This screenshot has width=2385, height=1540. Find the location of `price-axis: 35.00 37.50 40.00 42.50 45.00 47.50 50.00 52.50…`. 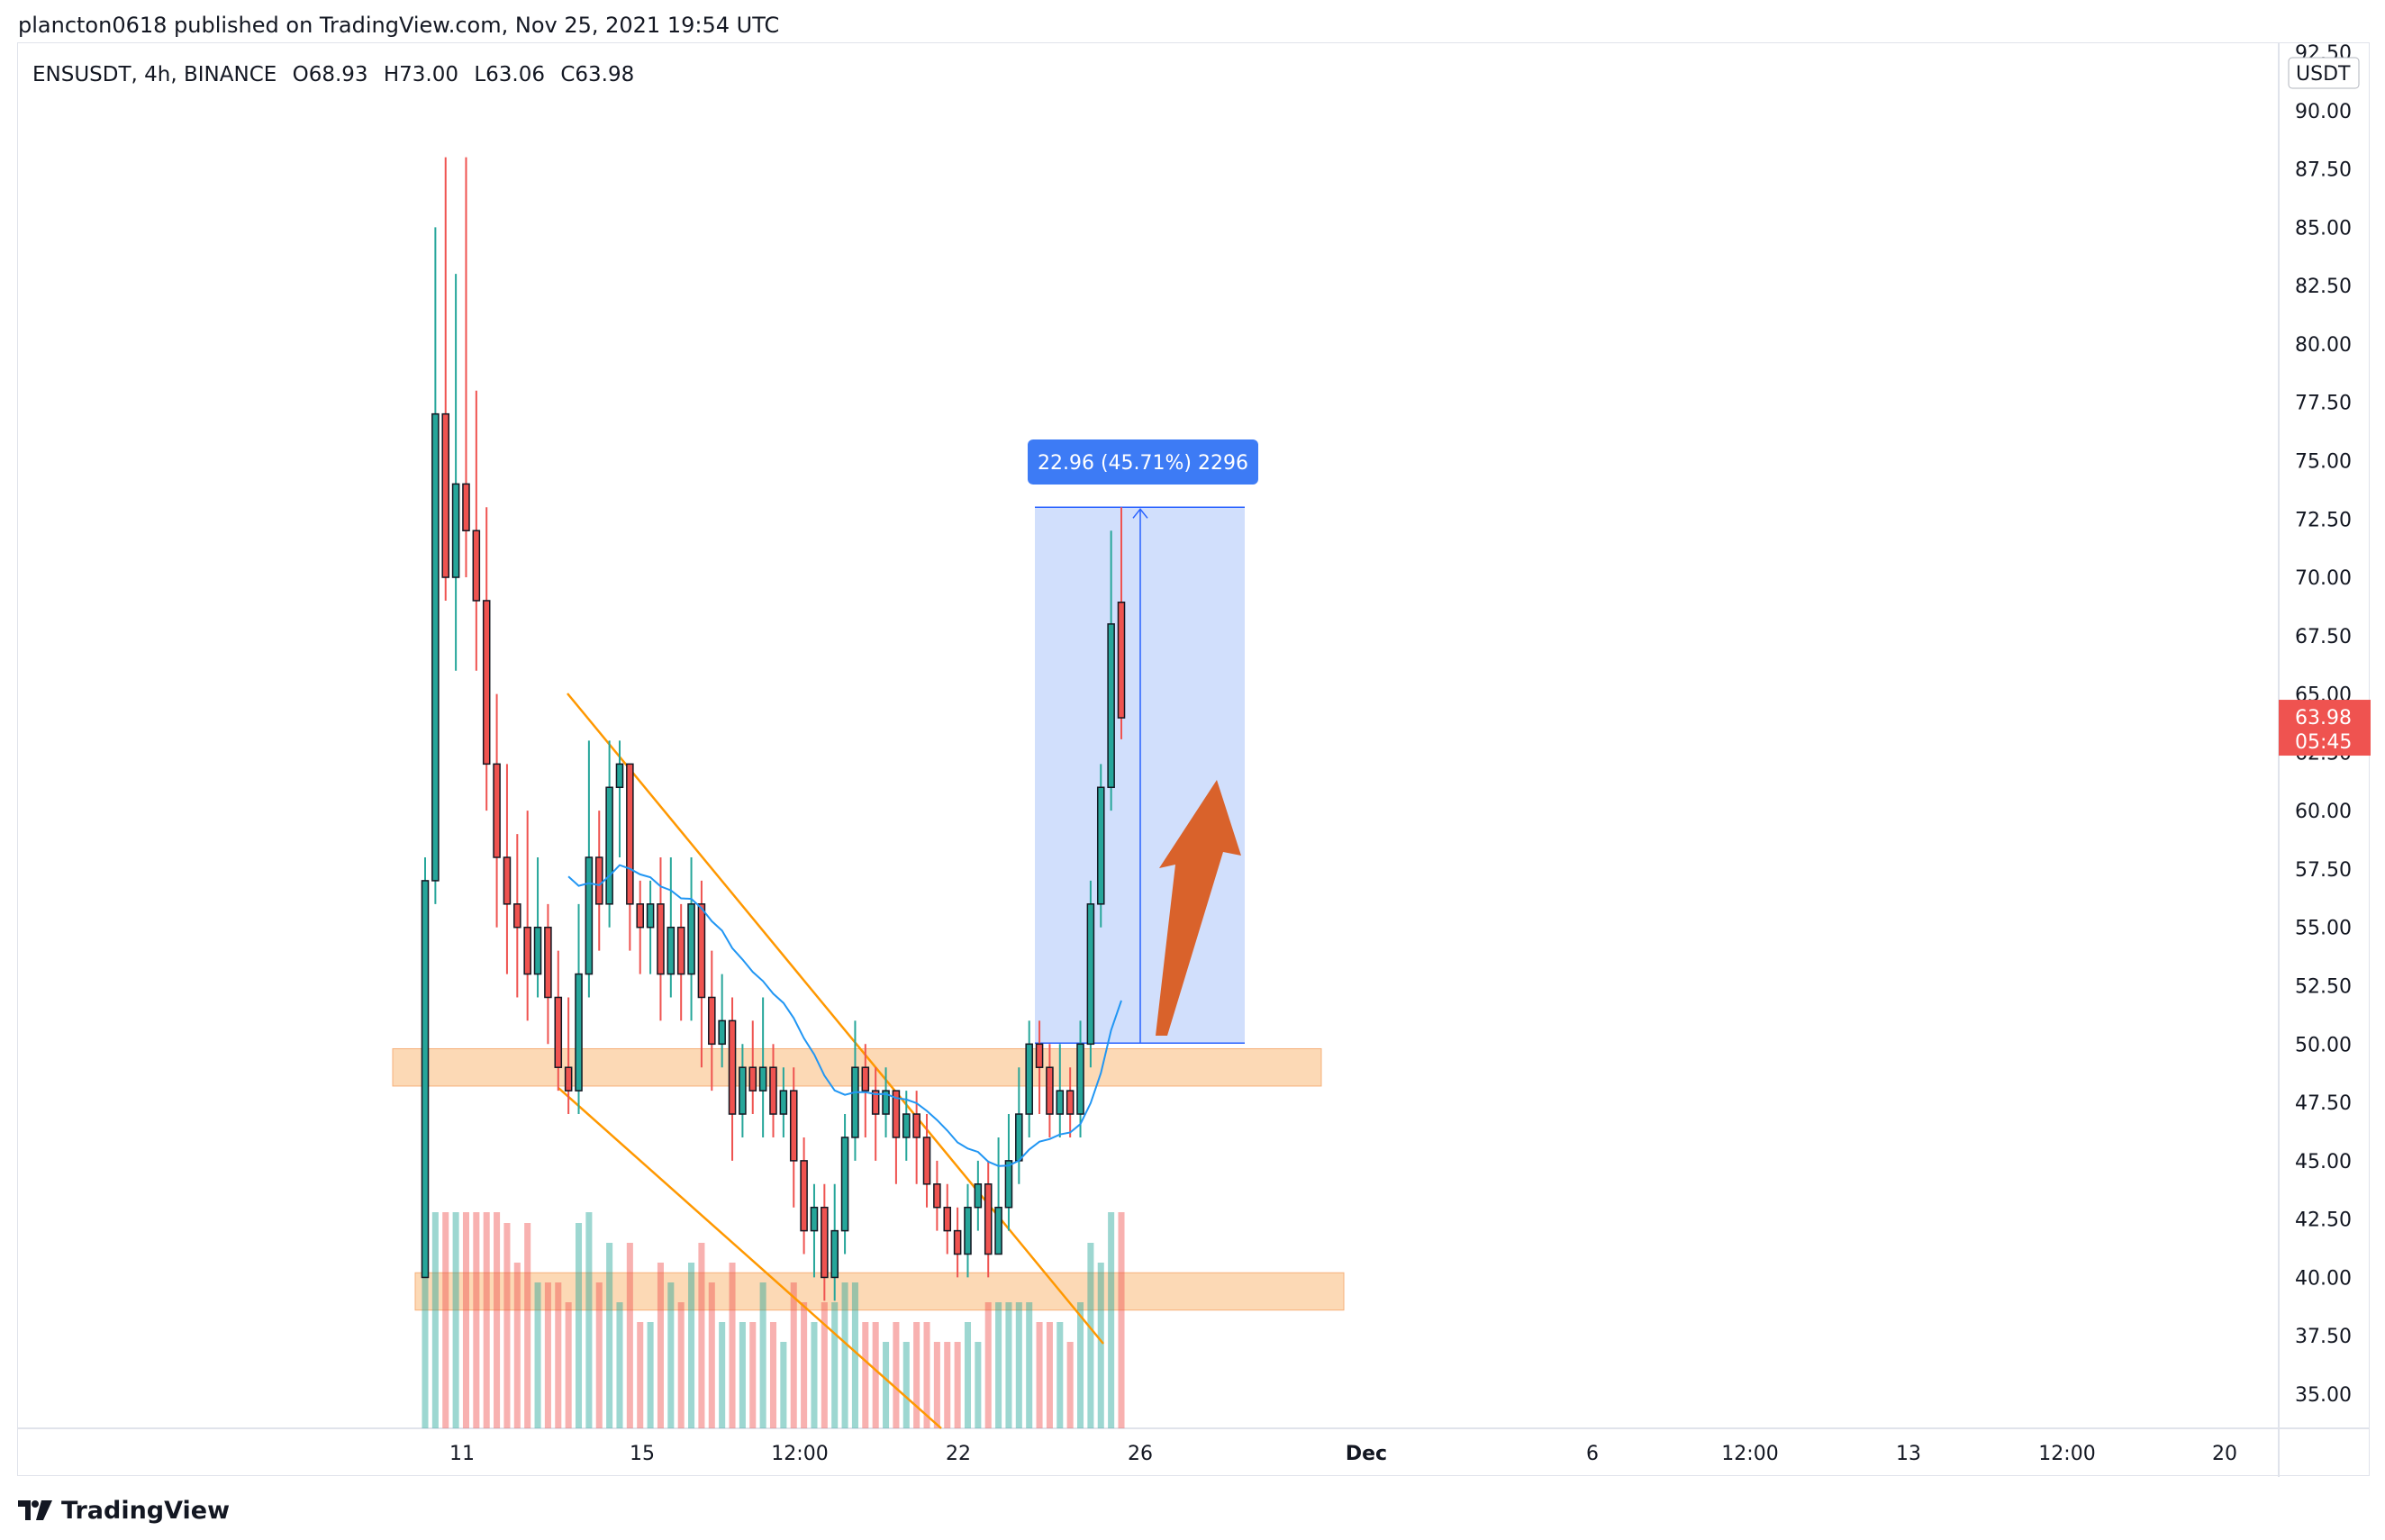

price-axis: 35.00 37.50 40.00 42.50 45.00 47.50 50.00 52.50… is located at coordinates (2325, 724).